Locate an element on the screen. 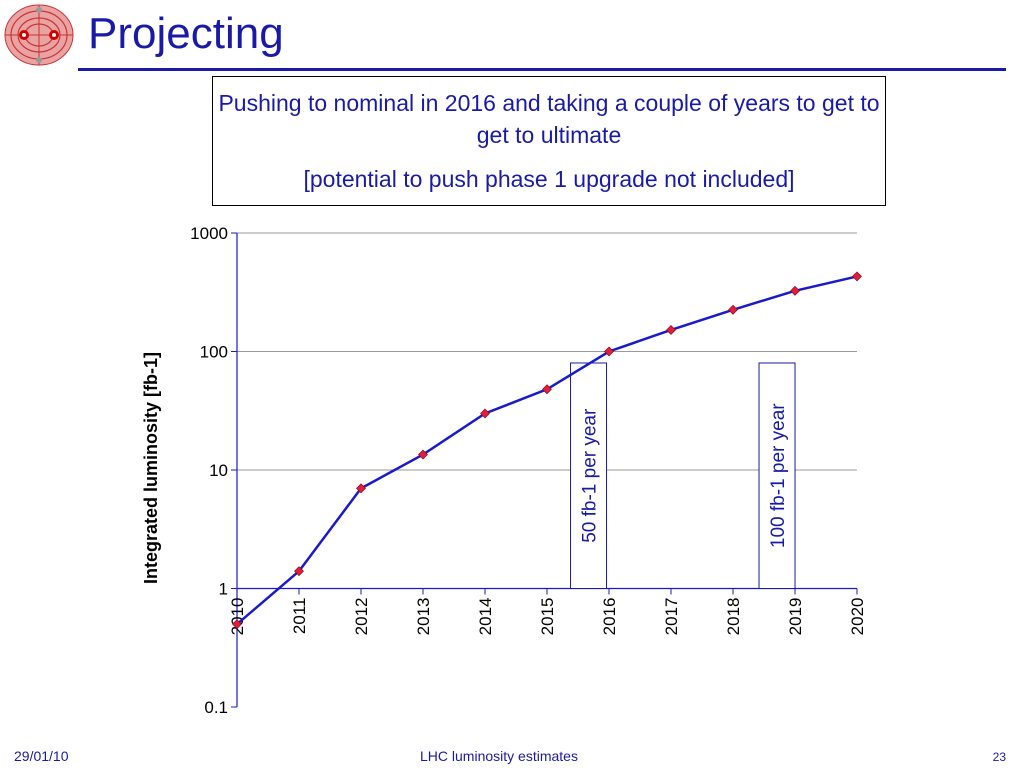 The width and height of the screenshot is (1024, 768). annotation-label: 100 fb-1 per year is located at coordinates (778, 475).